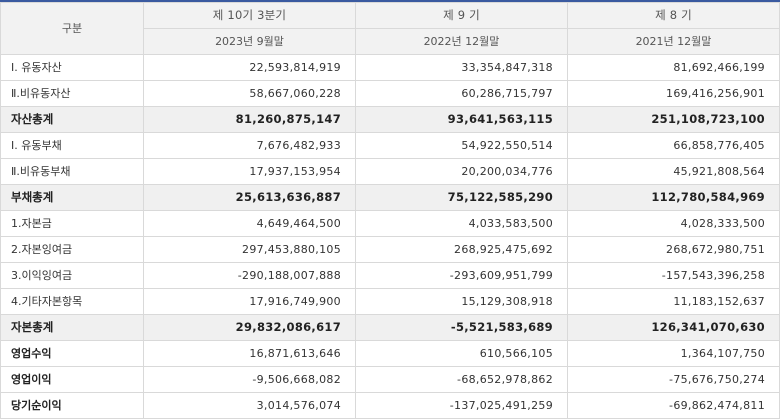 The image size is (780, 419). What do you see at coordinates (72, 353) in the screenshot?
I see `row-label: 영업수익` at bounding box center [72, 353].